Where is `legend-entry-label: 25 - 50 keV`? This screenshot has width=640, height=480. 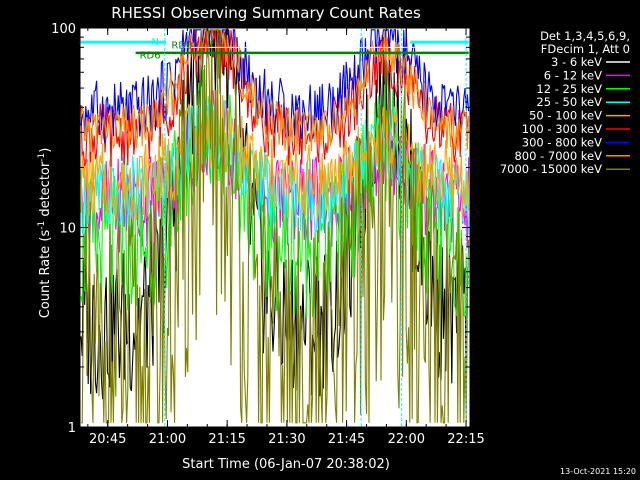
legend-entry-label: 25 - 50 keV is located at coordinates (569, 102).